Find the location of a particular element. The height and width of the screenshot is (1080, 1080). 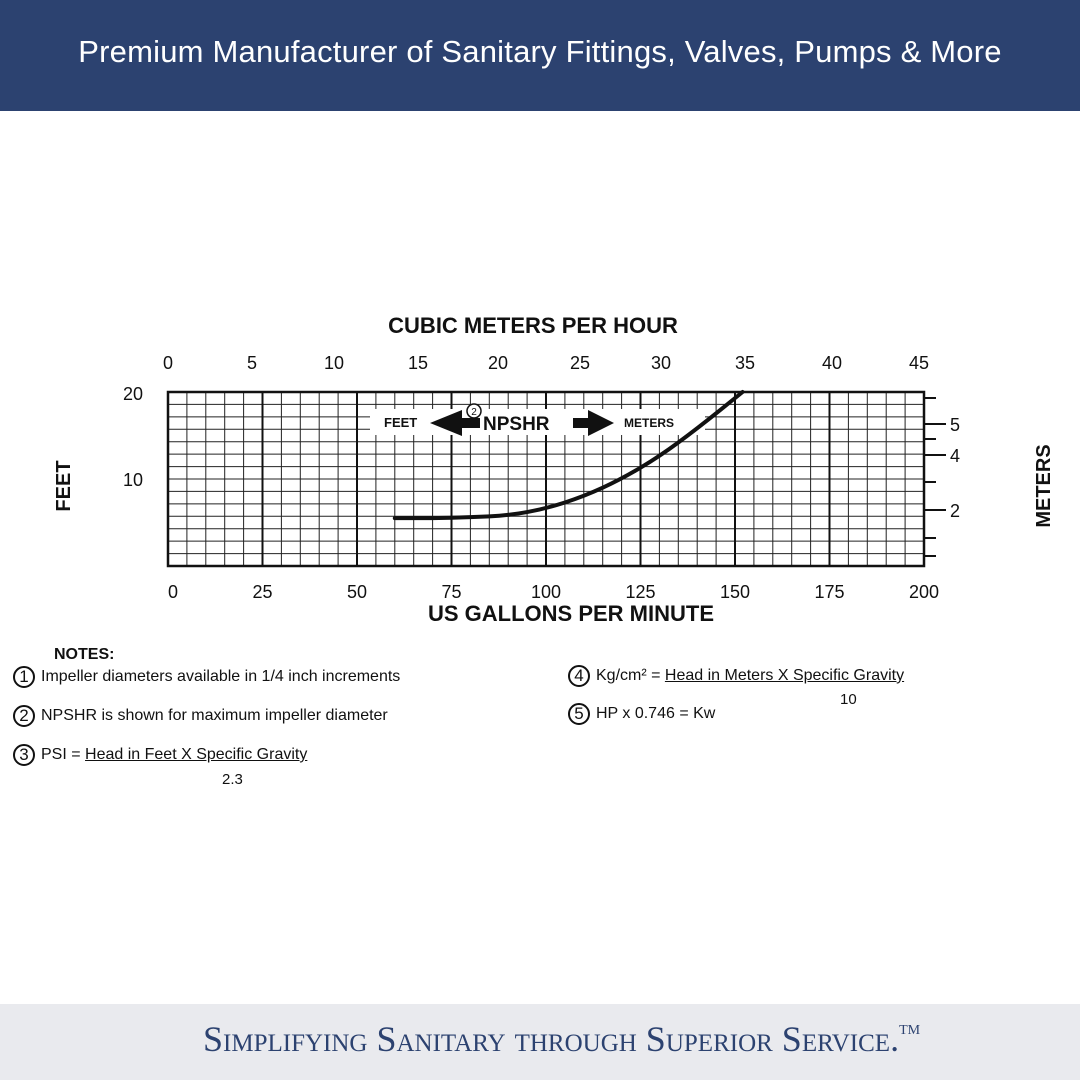

tick-label-left: 20 is located at coordinates (133, 394).